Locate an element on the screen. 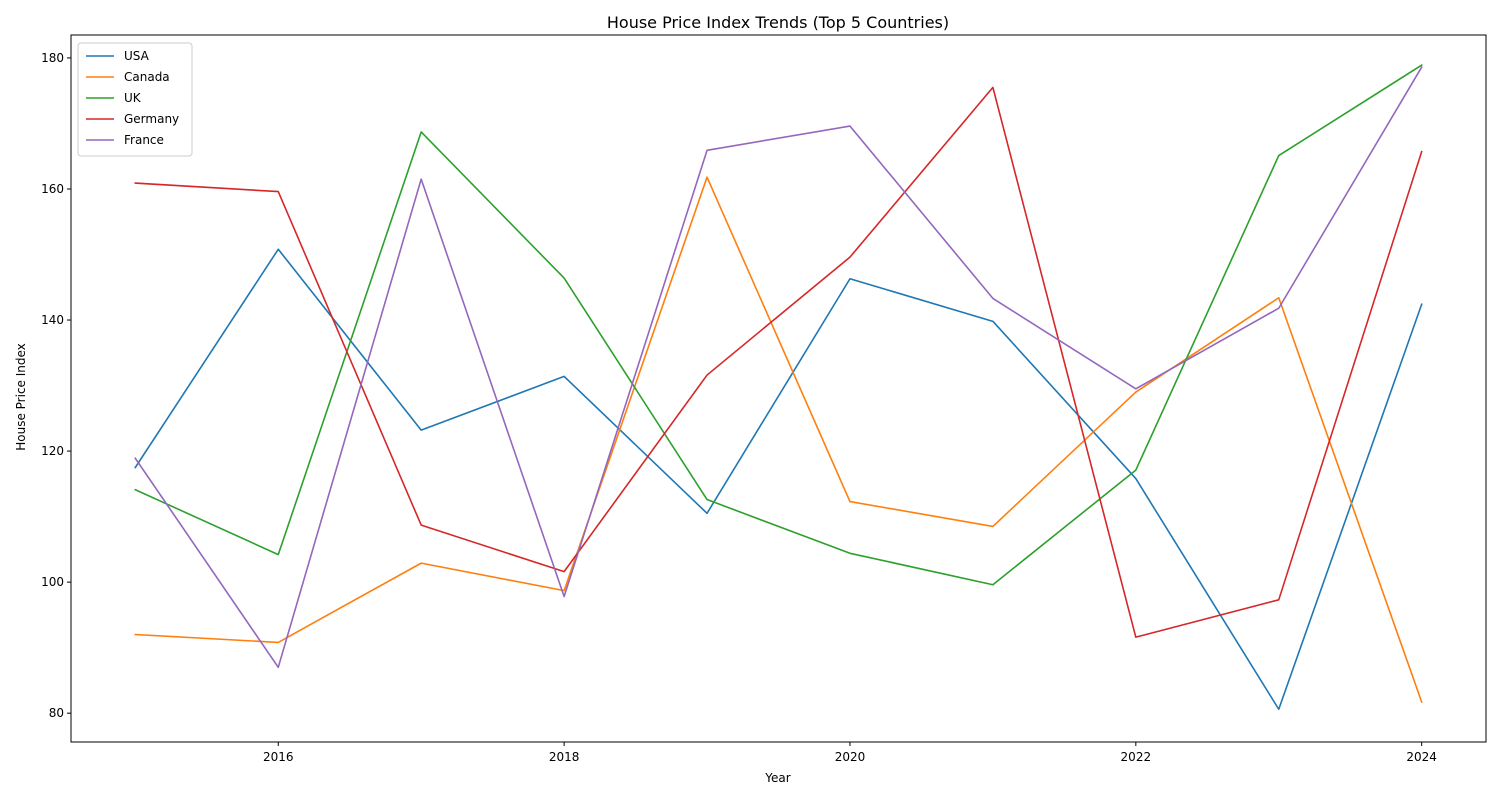 This screenshot has height=804, width=1500. x-axis-label: Year is located at coordinates (777, 778).